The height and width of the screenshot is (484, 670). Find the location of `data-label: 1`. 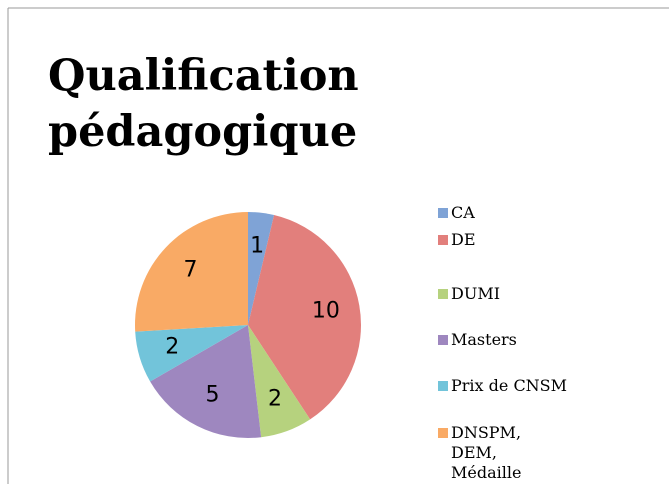

data-label: 1 is located at coordinates (257, 245).